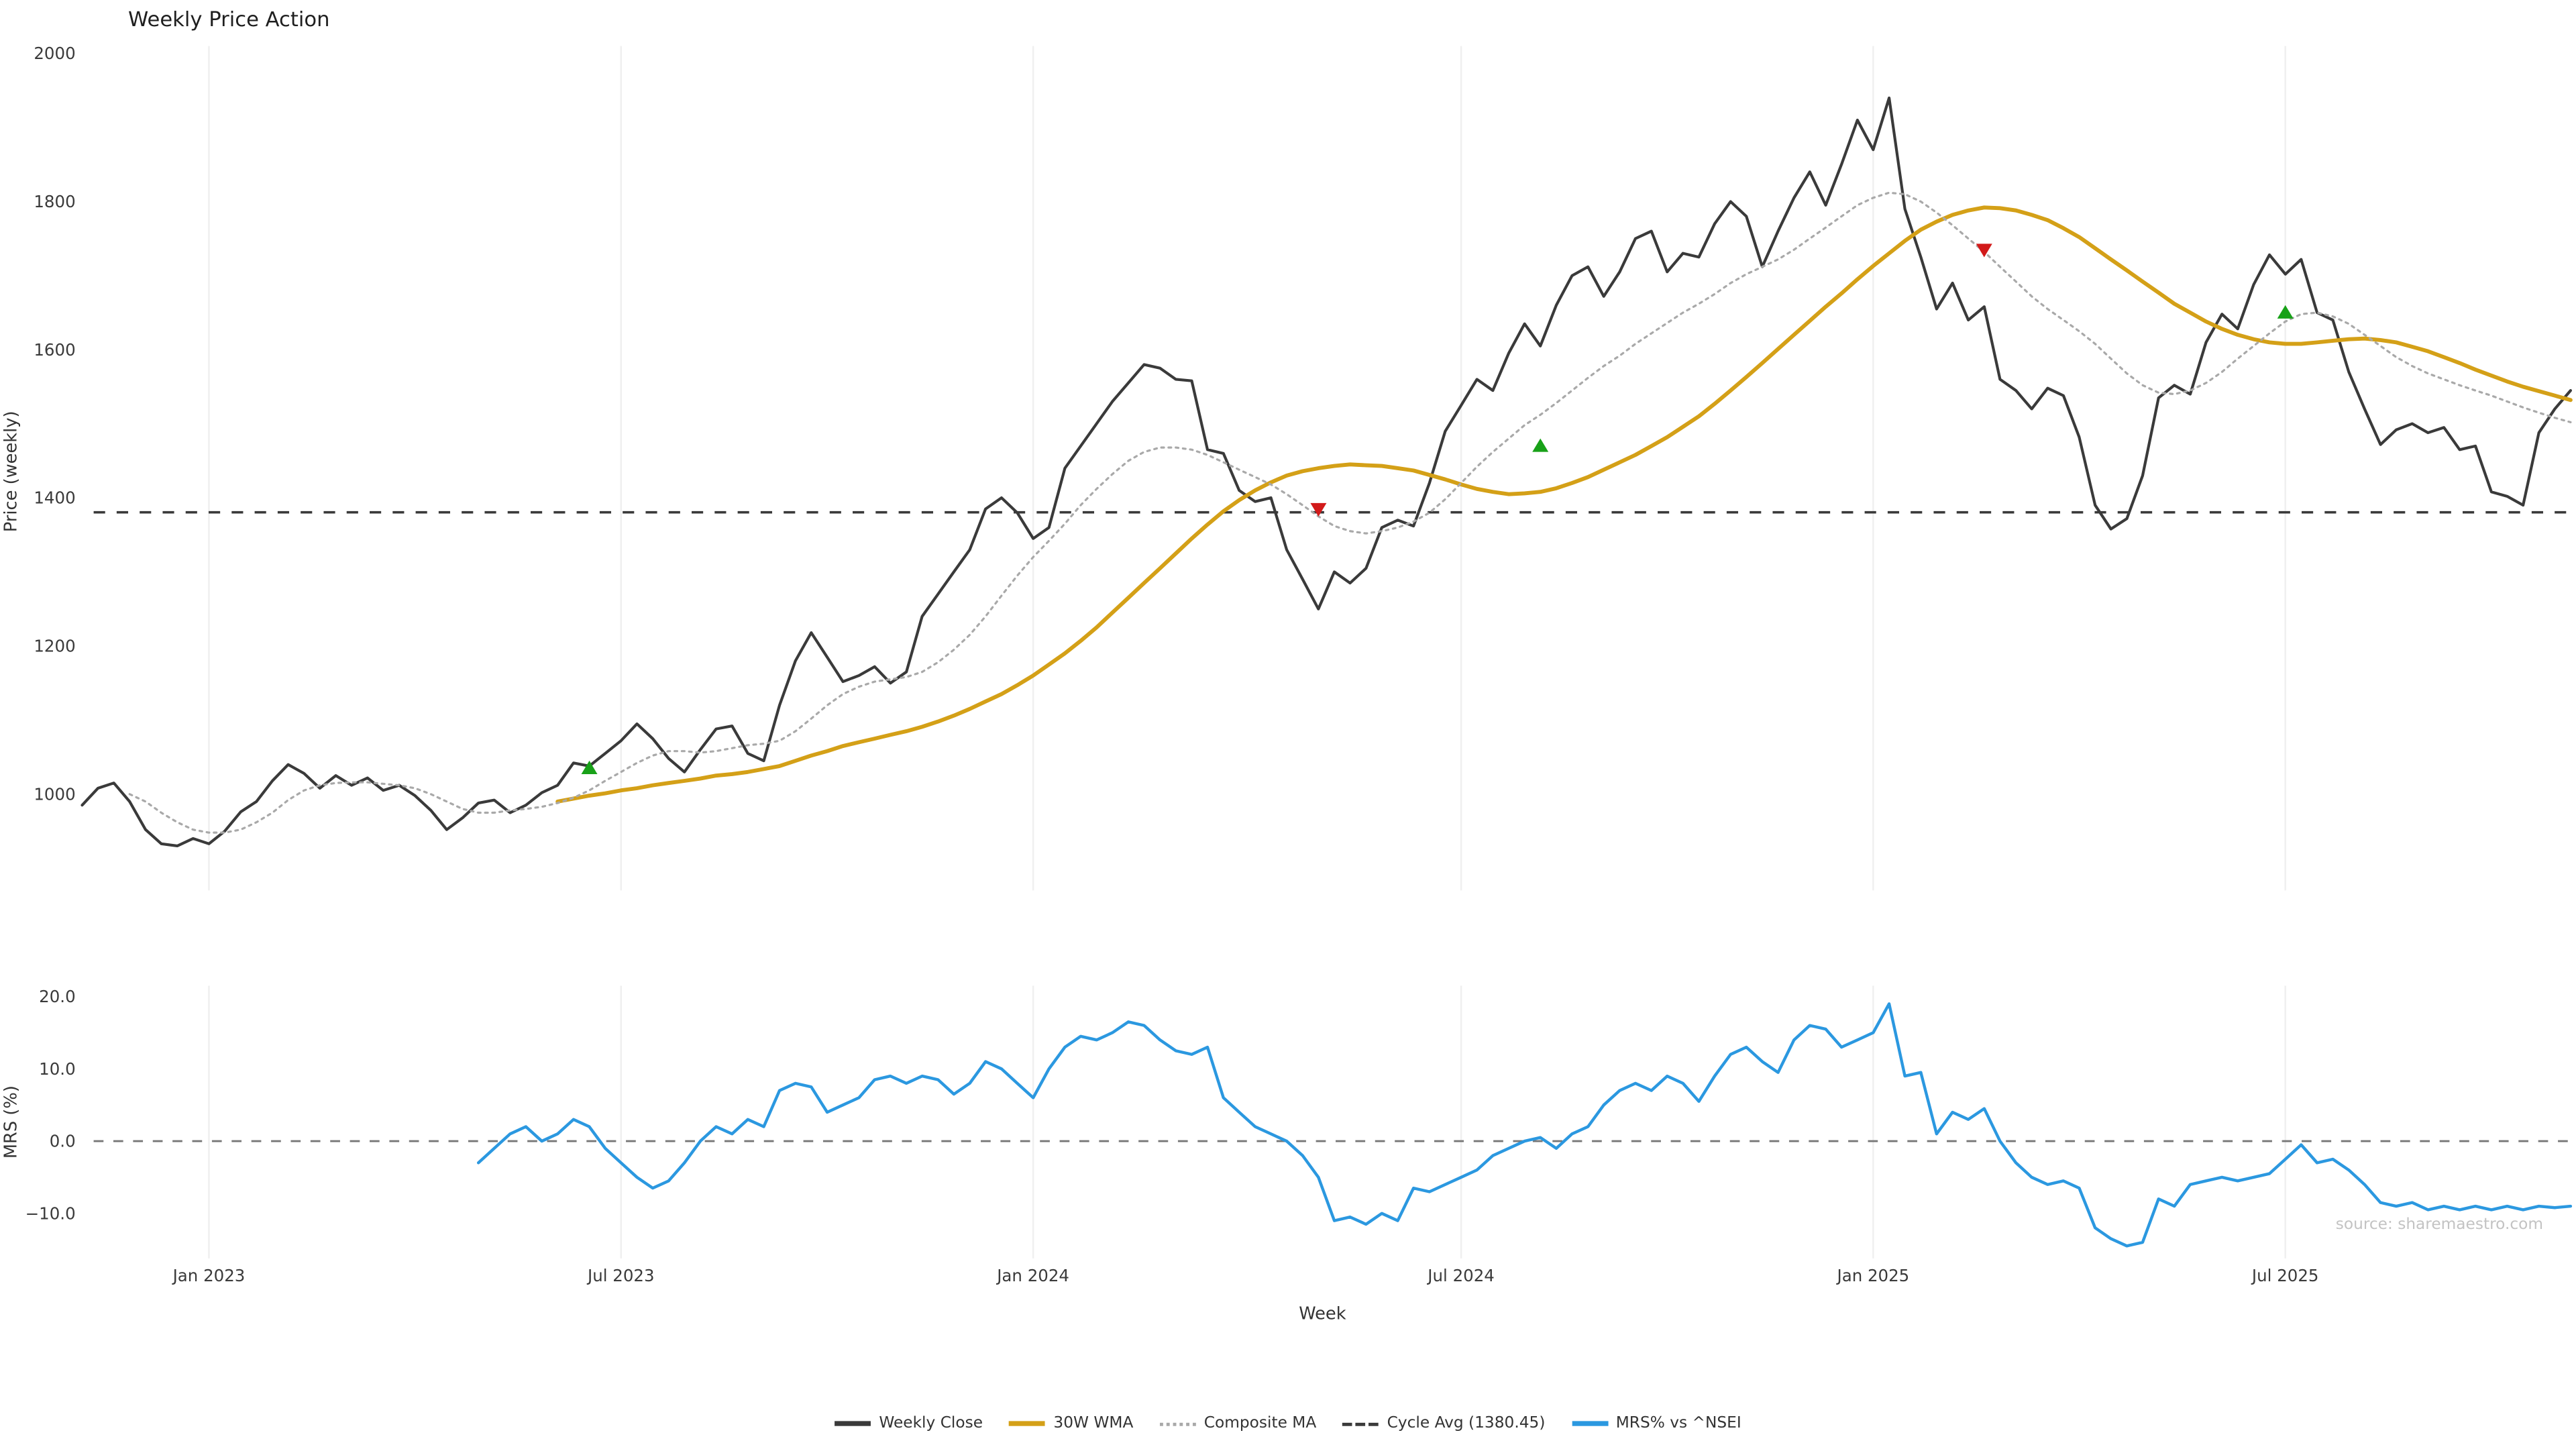 This screenshot has width=2576, height=1449. I want to click on price-y-tick-label: 1200, so click(54, 646).